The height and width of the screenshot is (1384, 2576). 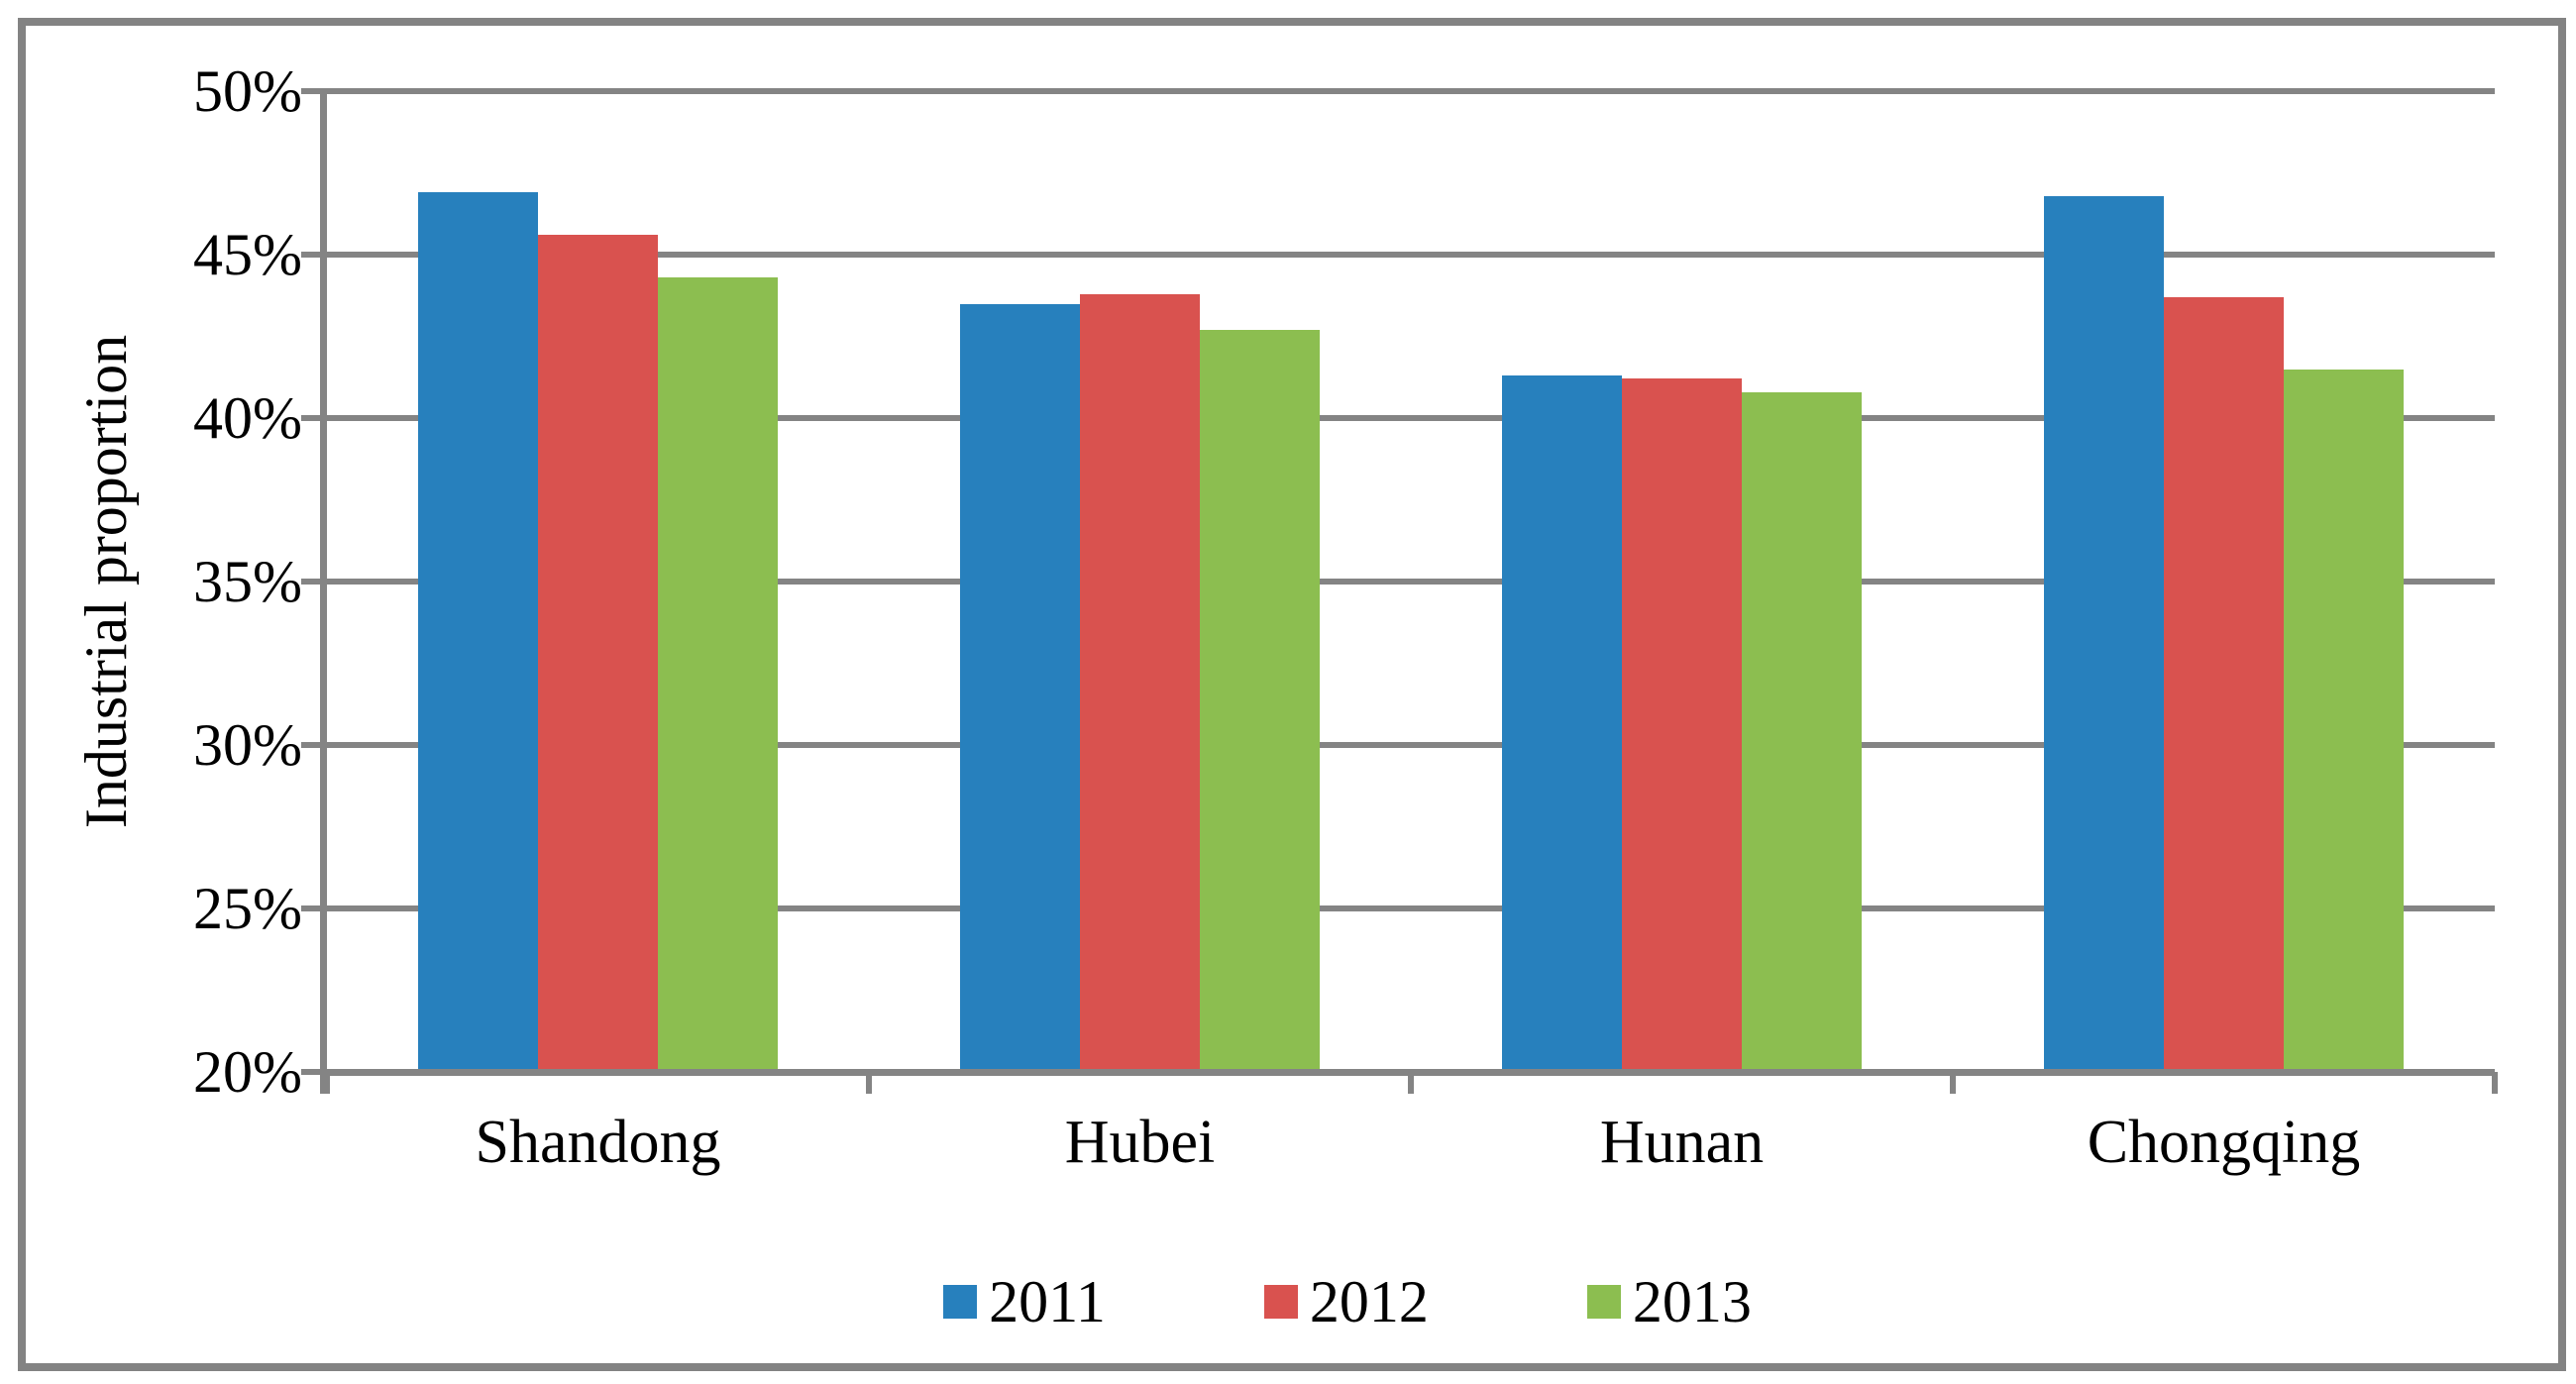 What do you see at coordinates (960, 1302) in the screenshot?
I see `legend-swatch-2011` at bounding box center [960, 1302].